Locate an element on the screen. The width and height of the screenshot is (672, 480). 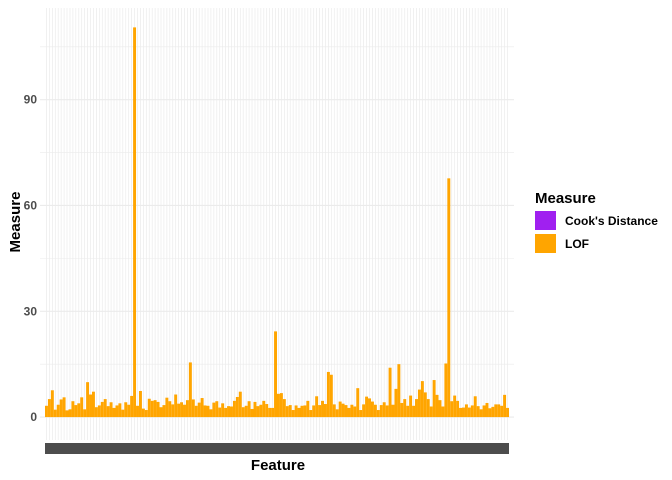
y-tick-label: 0 is located at coordinates (33, 417).